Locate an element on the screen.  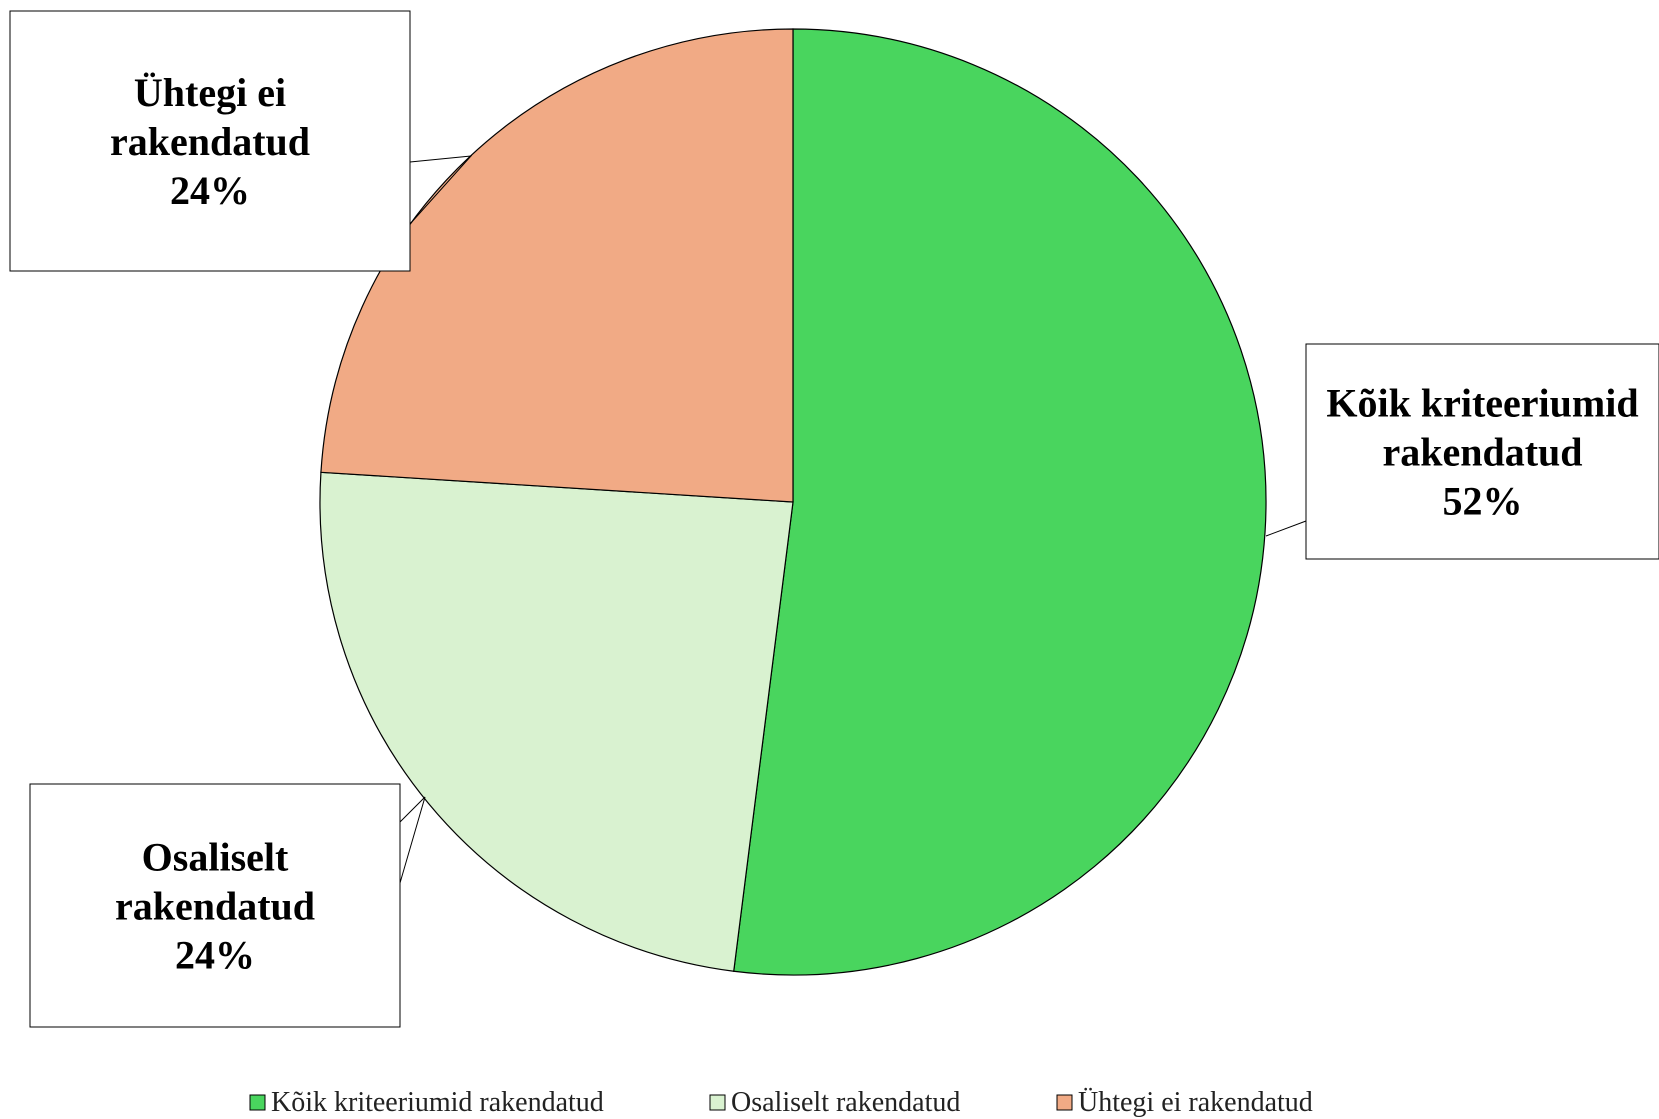
legend-item-osaliselt-rakendatud: Osaliselt rakendatud is located at coordinates (834, 1102).